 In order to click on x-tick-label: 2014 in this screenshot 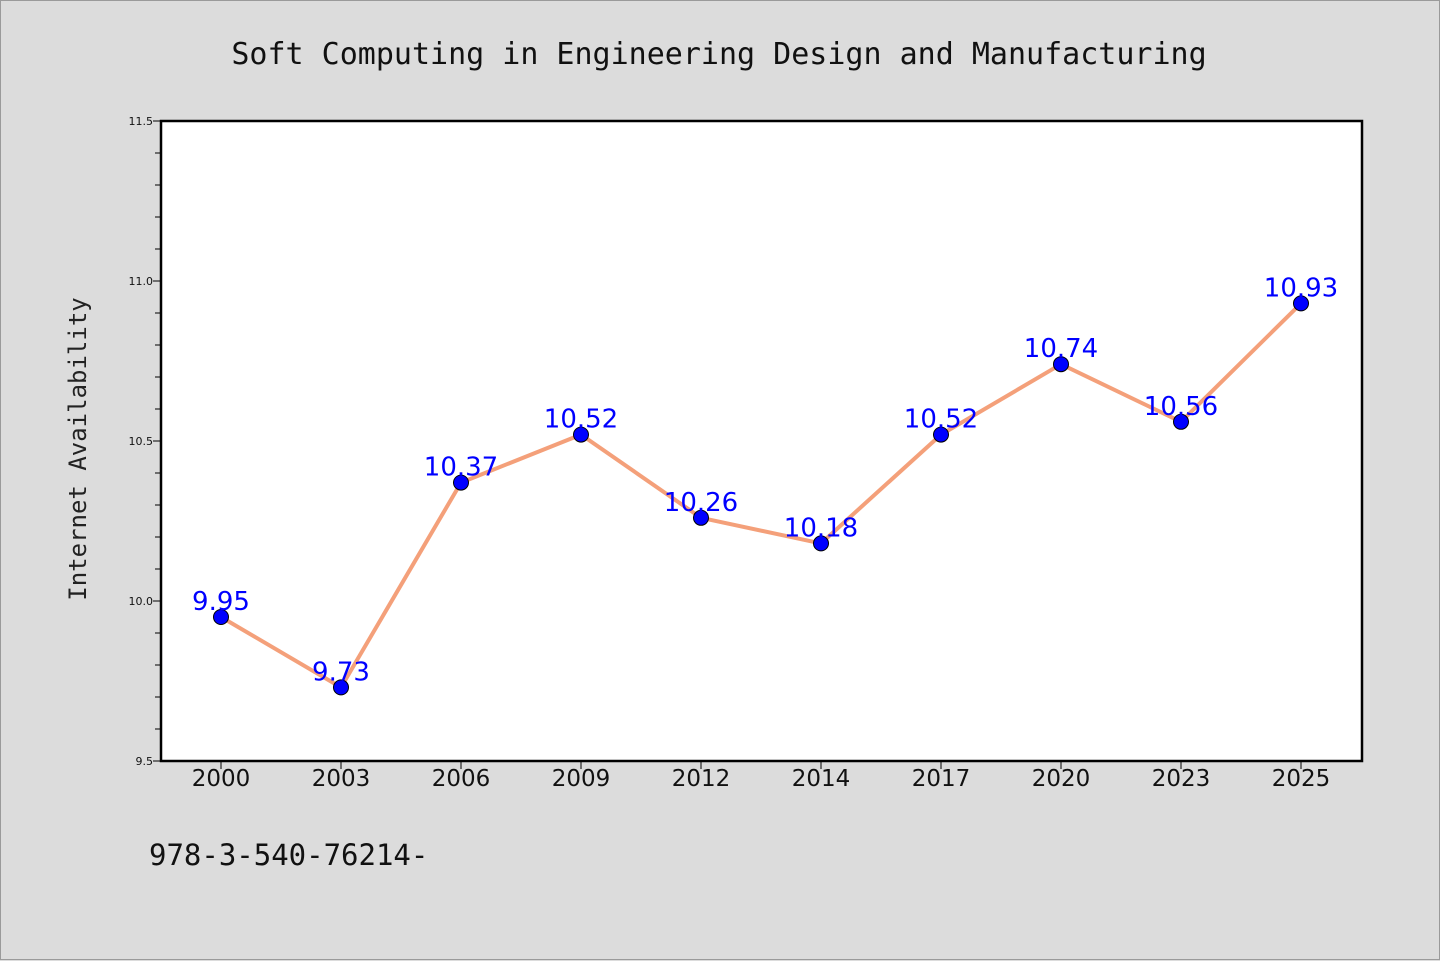, I will do `click(821, 779)`.